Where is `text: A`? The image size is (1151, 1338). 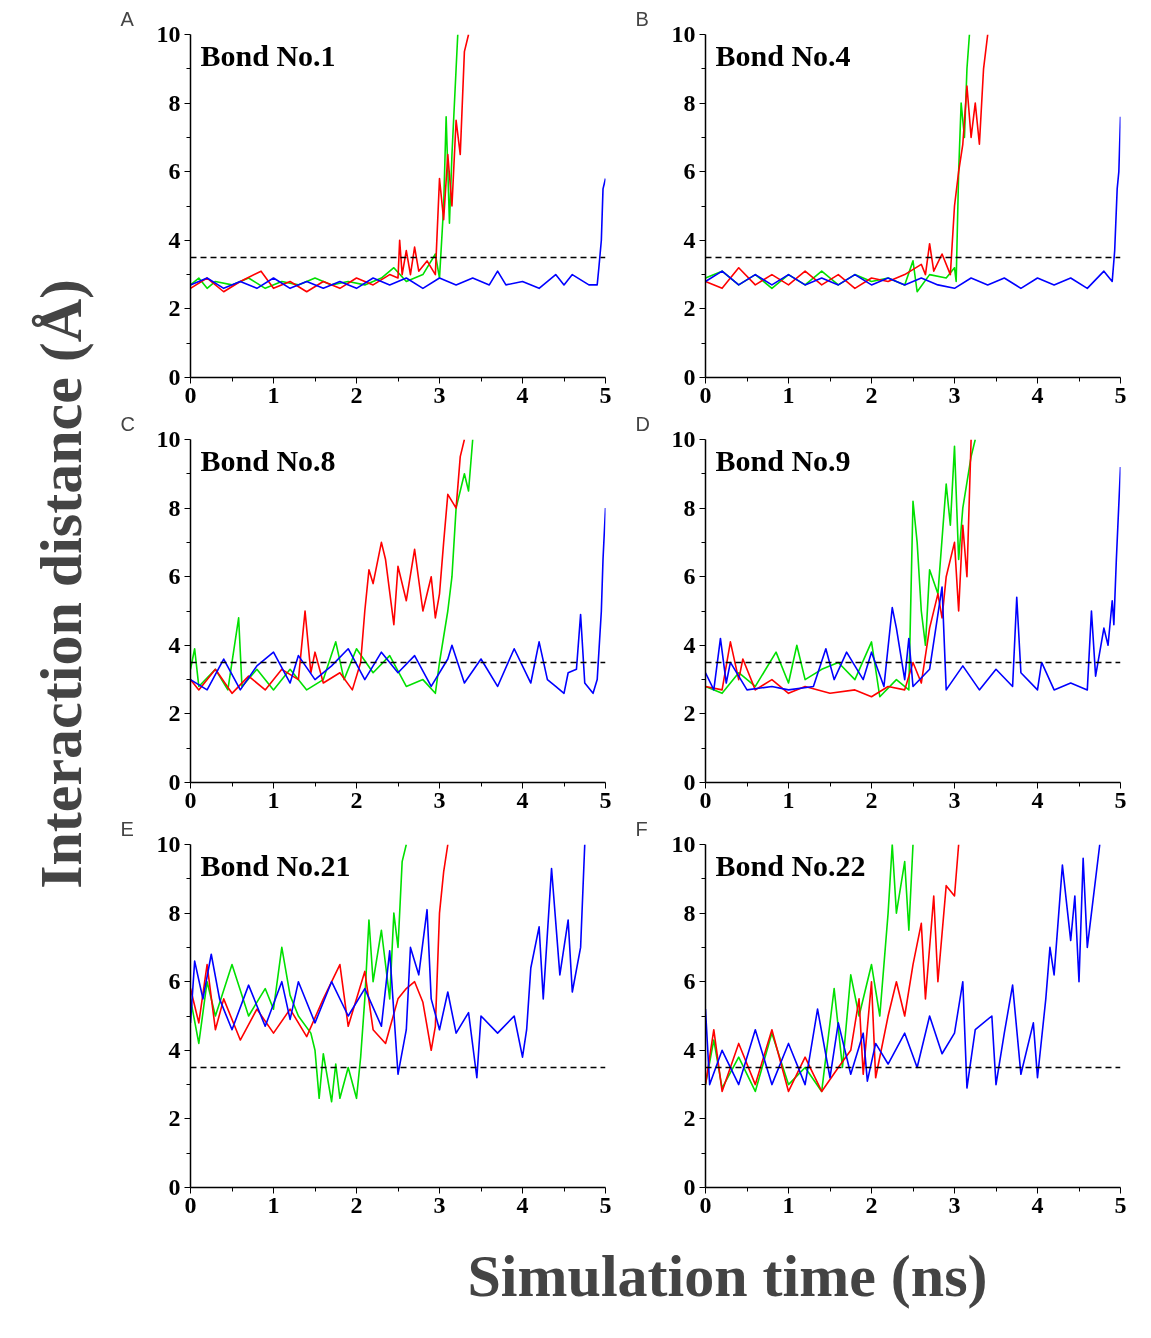
text: A is located at coordinates (127, 18).